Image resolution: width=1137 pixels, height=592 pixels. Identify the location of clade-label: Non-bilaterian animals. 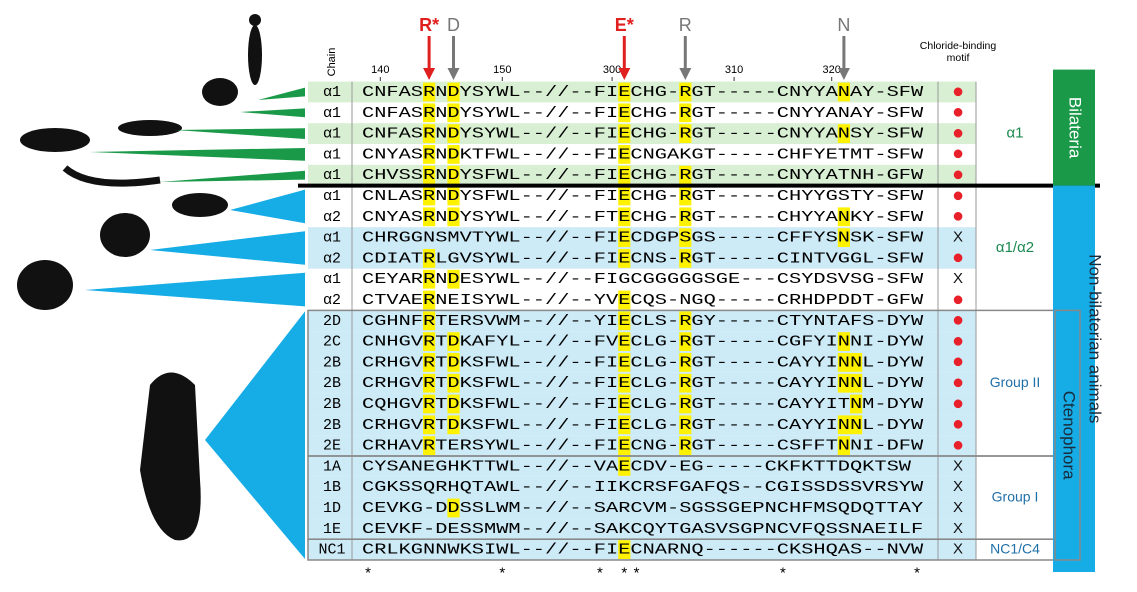
(1095, 338).